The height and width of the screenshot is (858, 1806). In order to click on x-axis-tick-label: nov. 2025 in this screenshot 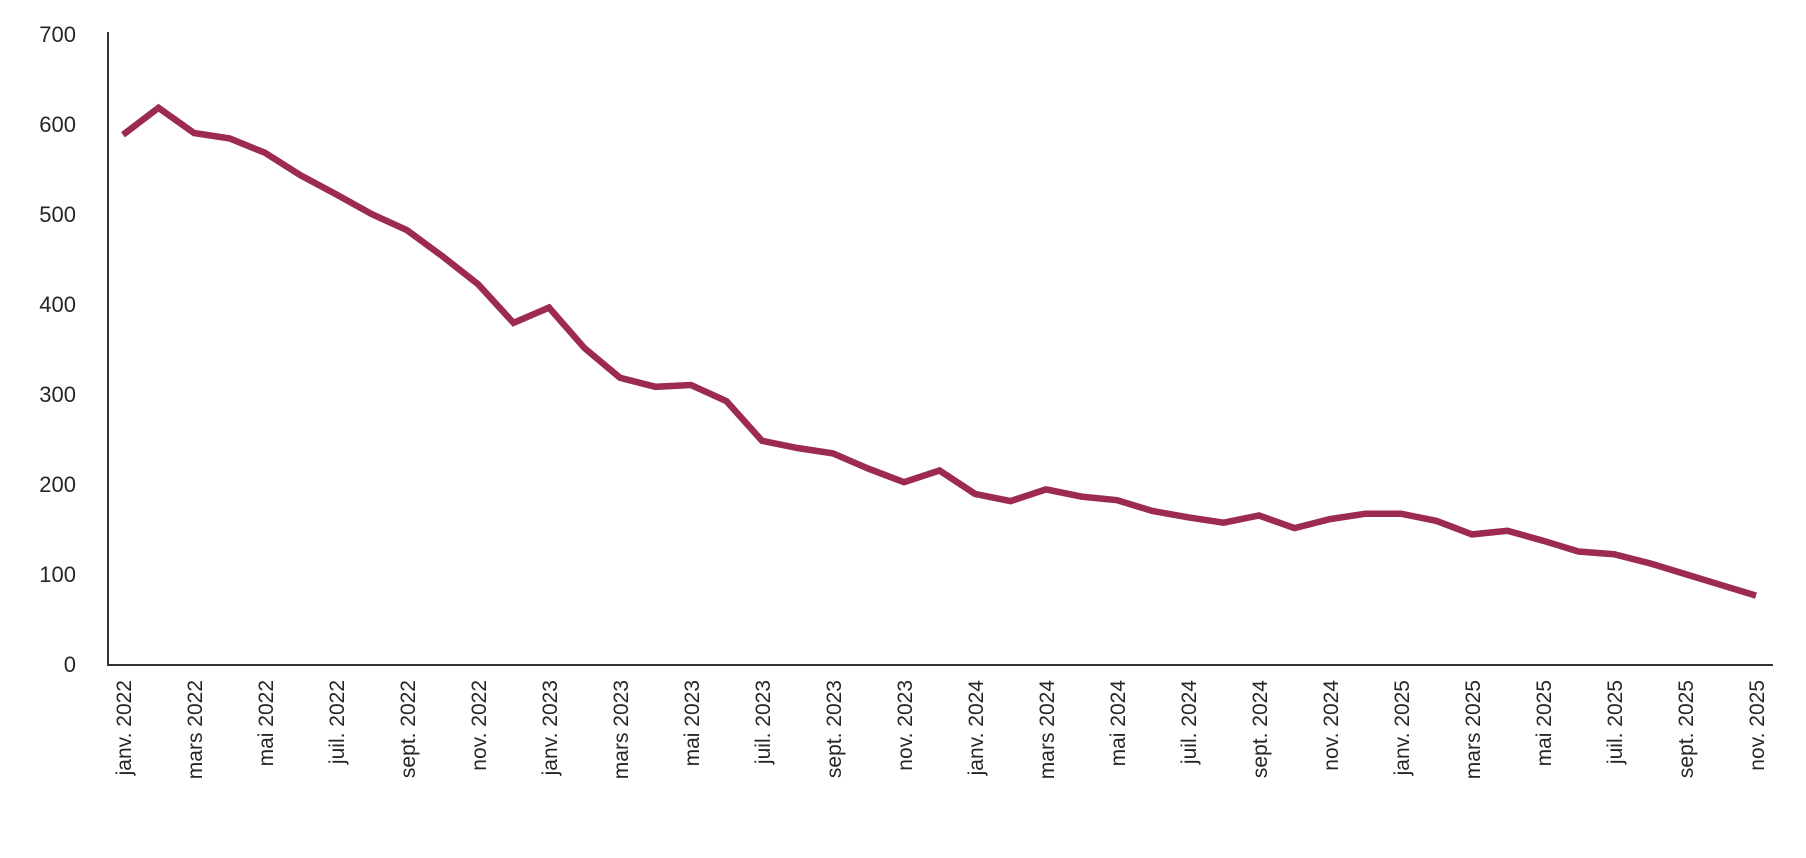, I will do `click(1757, 725)`.